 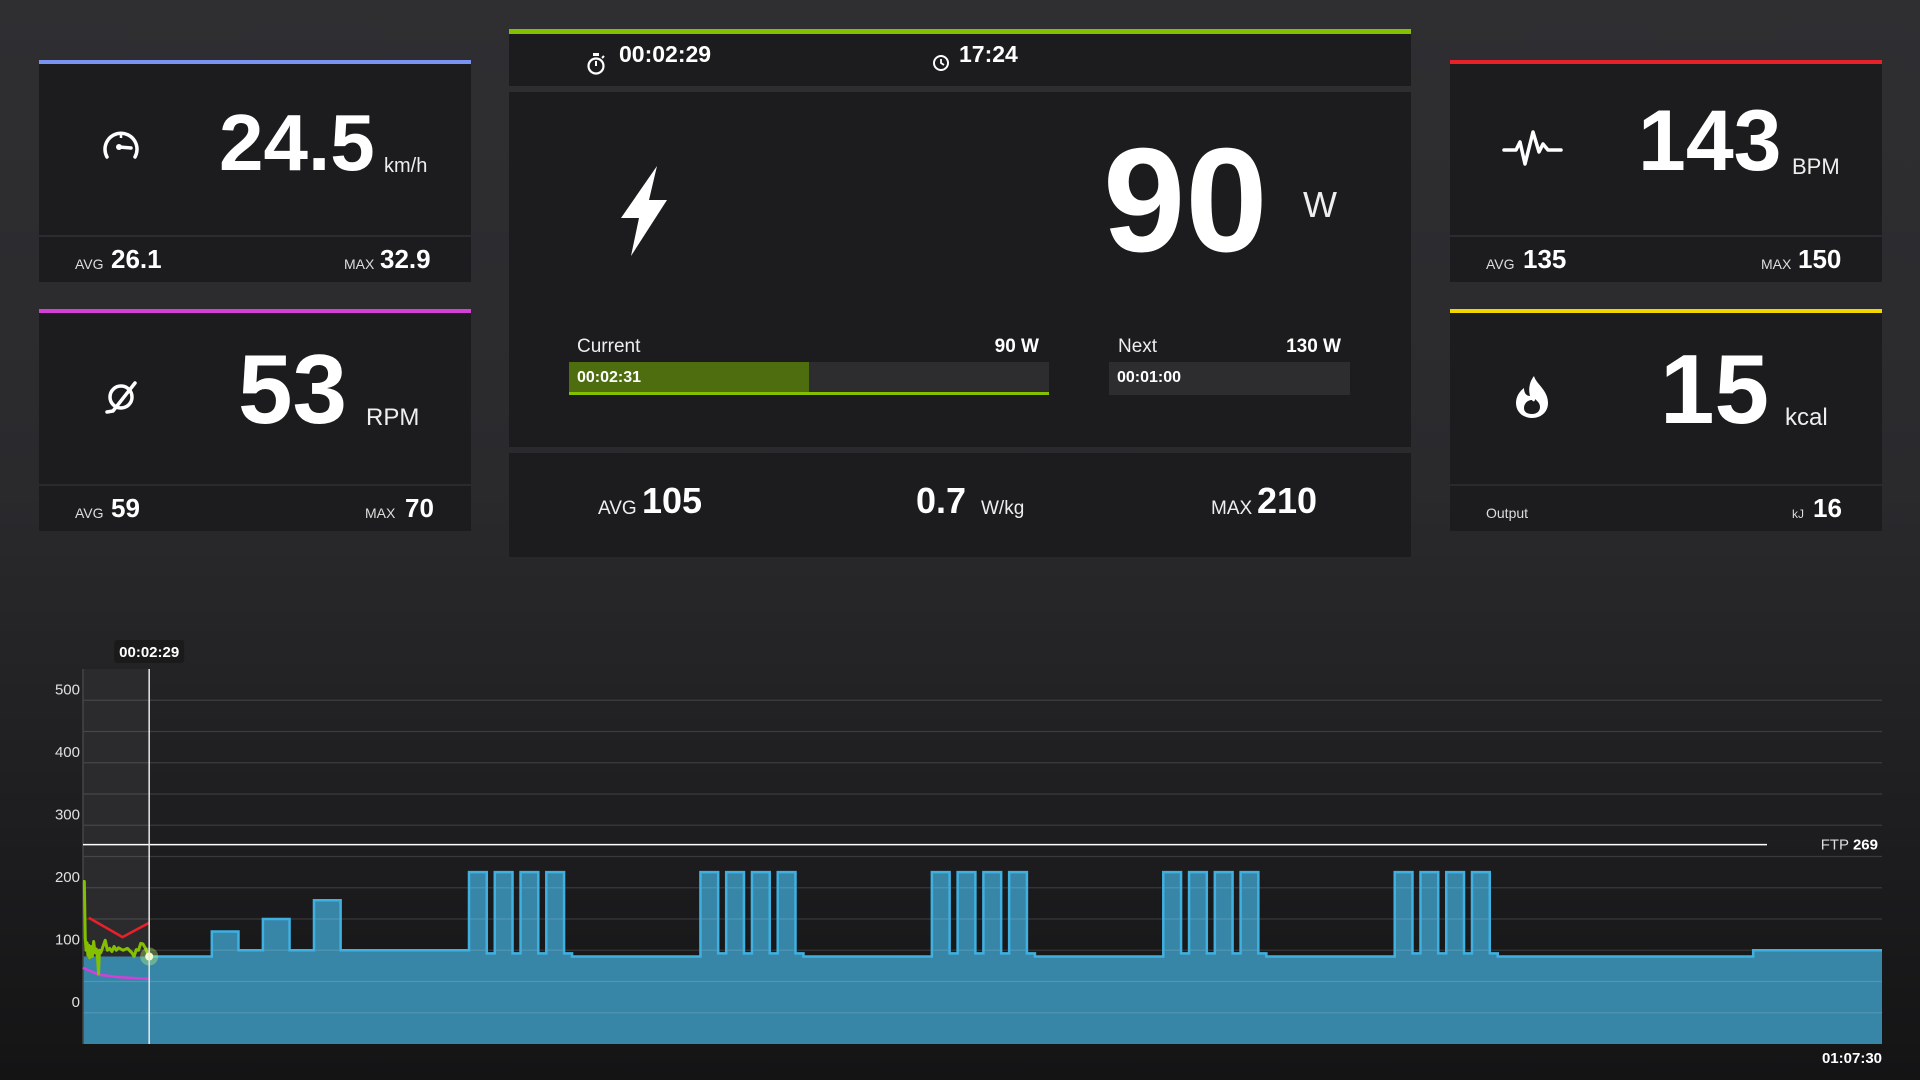 I want to click on y-tick-label: 100, so click(x=67, y=939).